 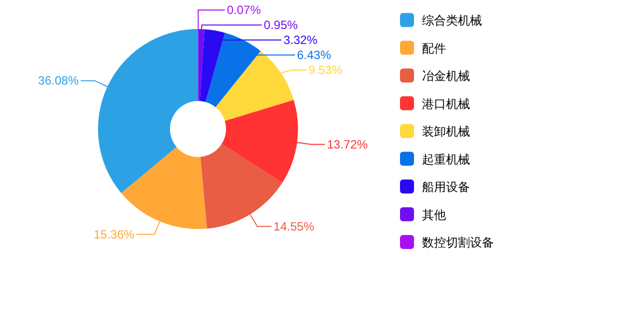 What do you see at coordinates (347, 144) in the screenshot?
I see `data-label: 13.72%` at bounding box center [347, 144].